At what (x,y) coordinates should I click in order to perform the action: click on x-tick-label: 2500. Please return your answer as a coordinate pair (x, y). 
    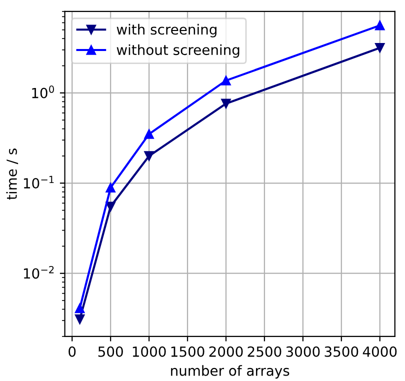
    Looking at the image, I should click on (265, 351).